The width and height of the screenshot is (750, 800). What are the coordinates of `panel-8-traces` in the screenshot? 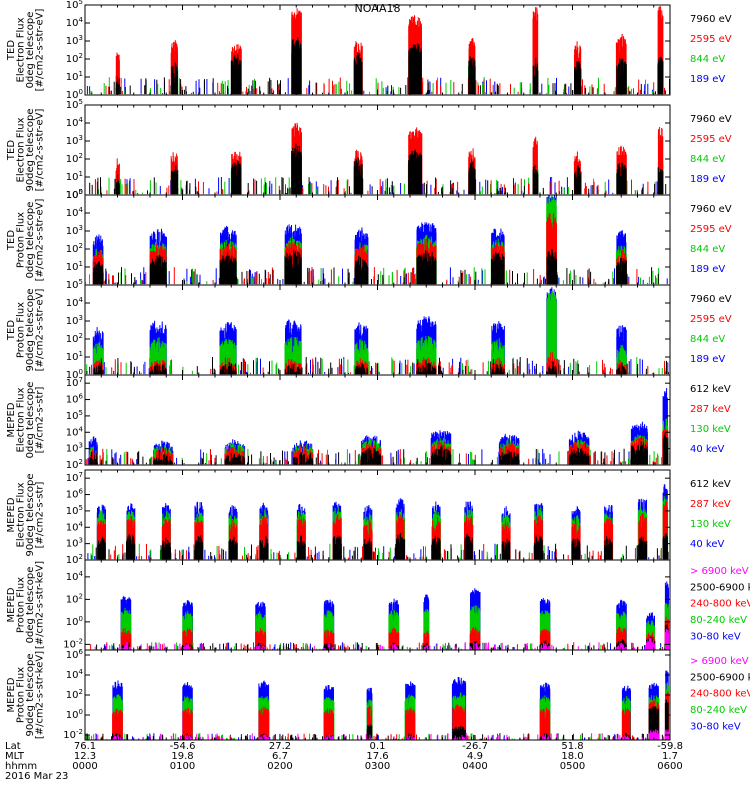 It's located at (377, 705).